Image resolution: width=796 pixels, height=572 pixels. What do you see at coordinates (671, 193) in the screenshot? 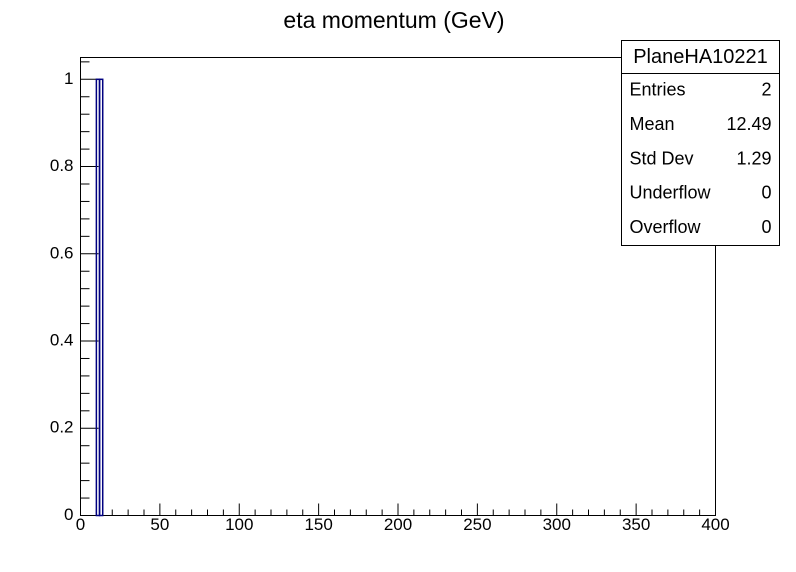
I see `stats-label: Underflow` at bounding box center [671, 193].